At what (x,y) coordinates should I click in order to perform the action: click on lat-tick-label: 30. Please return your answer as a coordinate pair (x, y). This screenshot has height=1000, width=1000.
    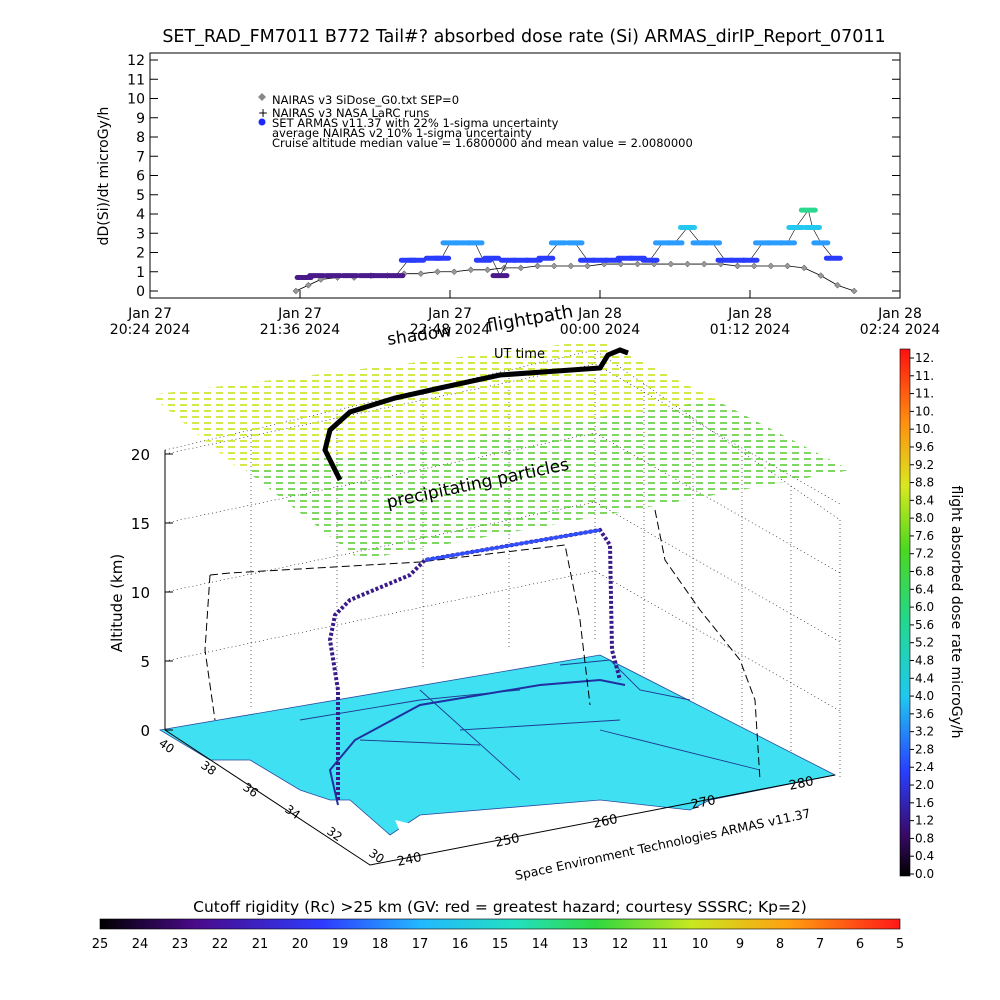
    Looking at the image, I should click on (376, 856).